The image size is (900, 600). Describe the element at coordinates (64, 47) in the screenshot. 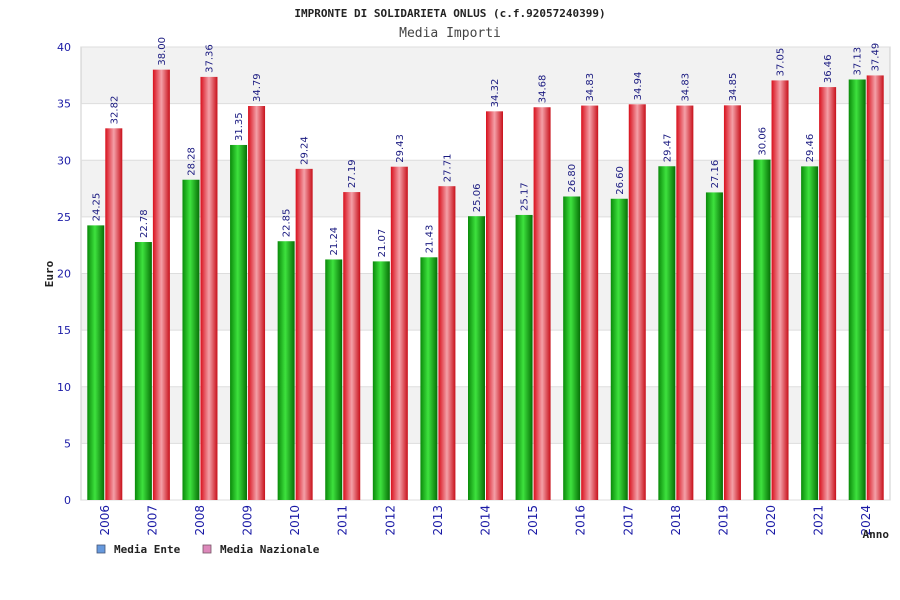

I see `y-tick-label: 40` at that location.